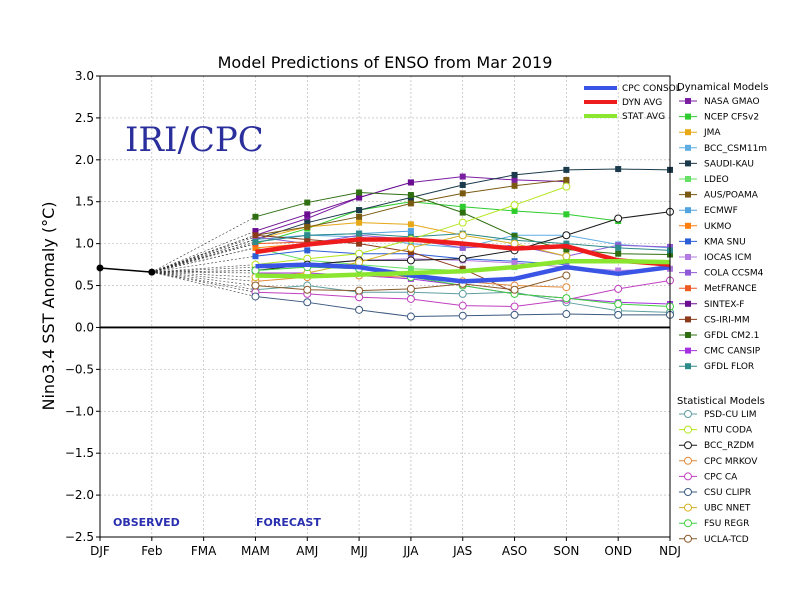 This screenshot has width=792, height=612. I want to click on x-tick-label: FMA, so click(204, 551).